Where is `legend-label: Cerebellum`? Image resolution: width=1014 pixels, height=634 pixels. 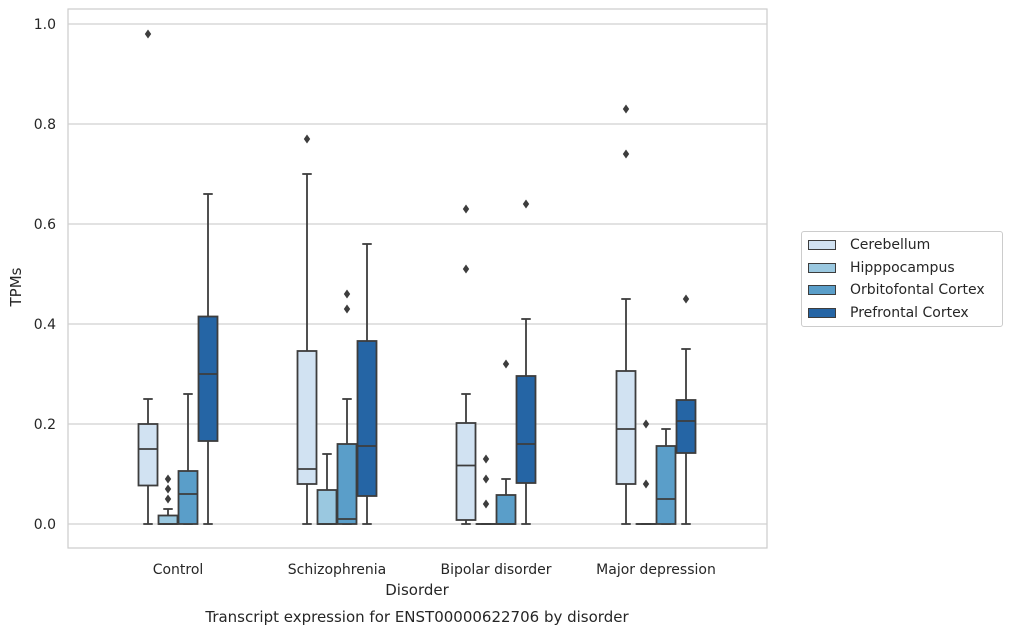
legend-label: Cerebellum is located at coordinates (890, 245).